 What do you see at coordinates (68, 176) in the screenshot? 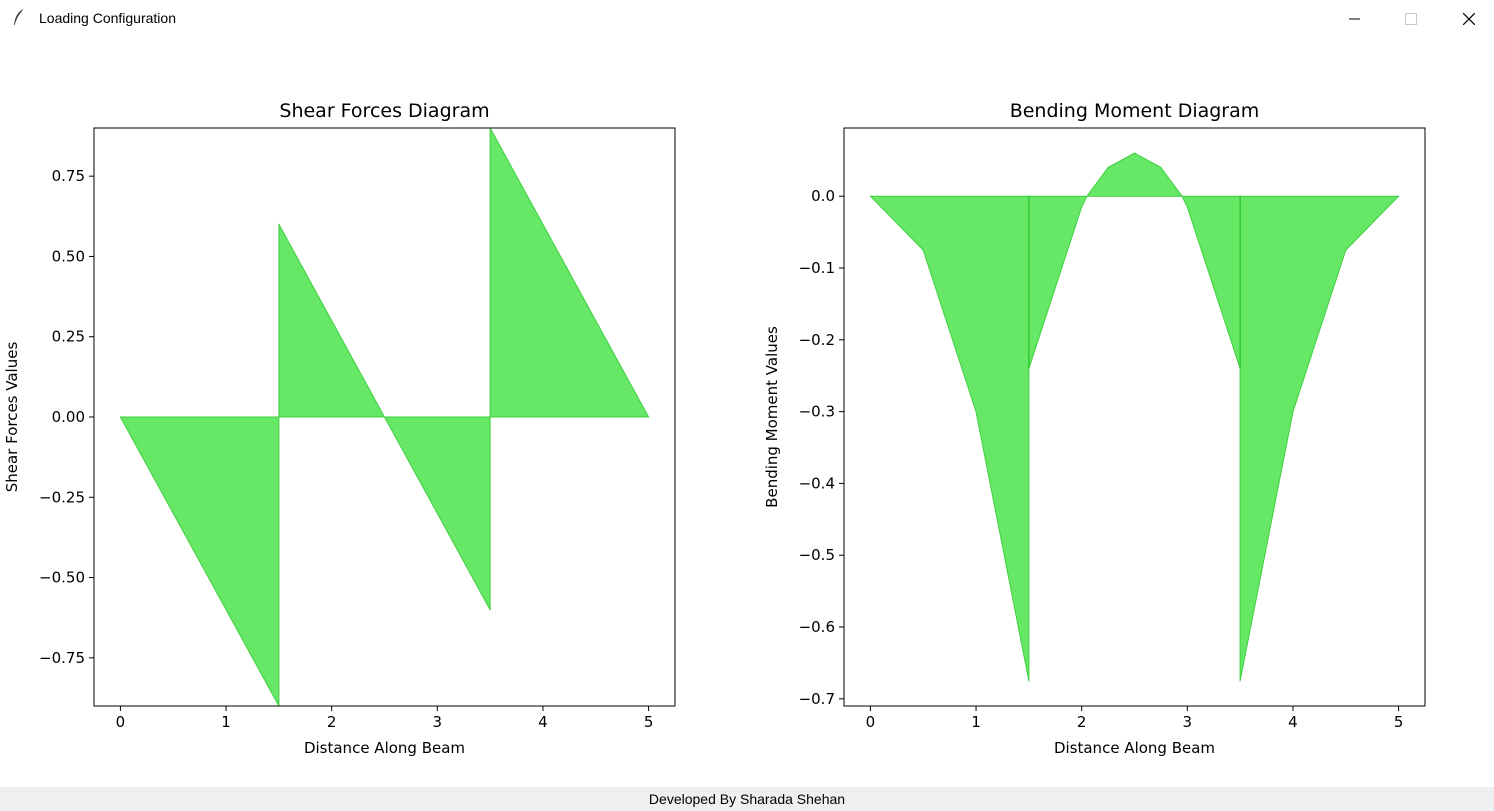
I see `y-tick-label: 0.75` at bounding box center [68, 176].